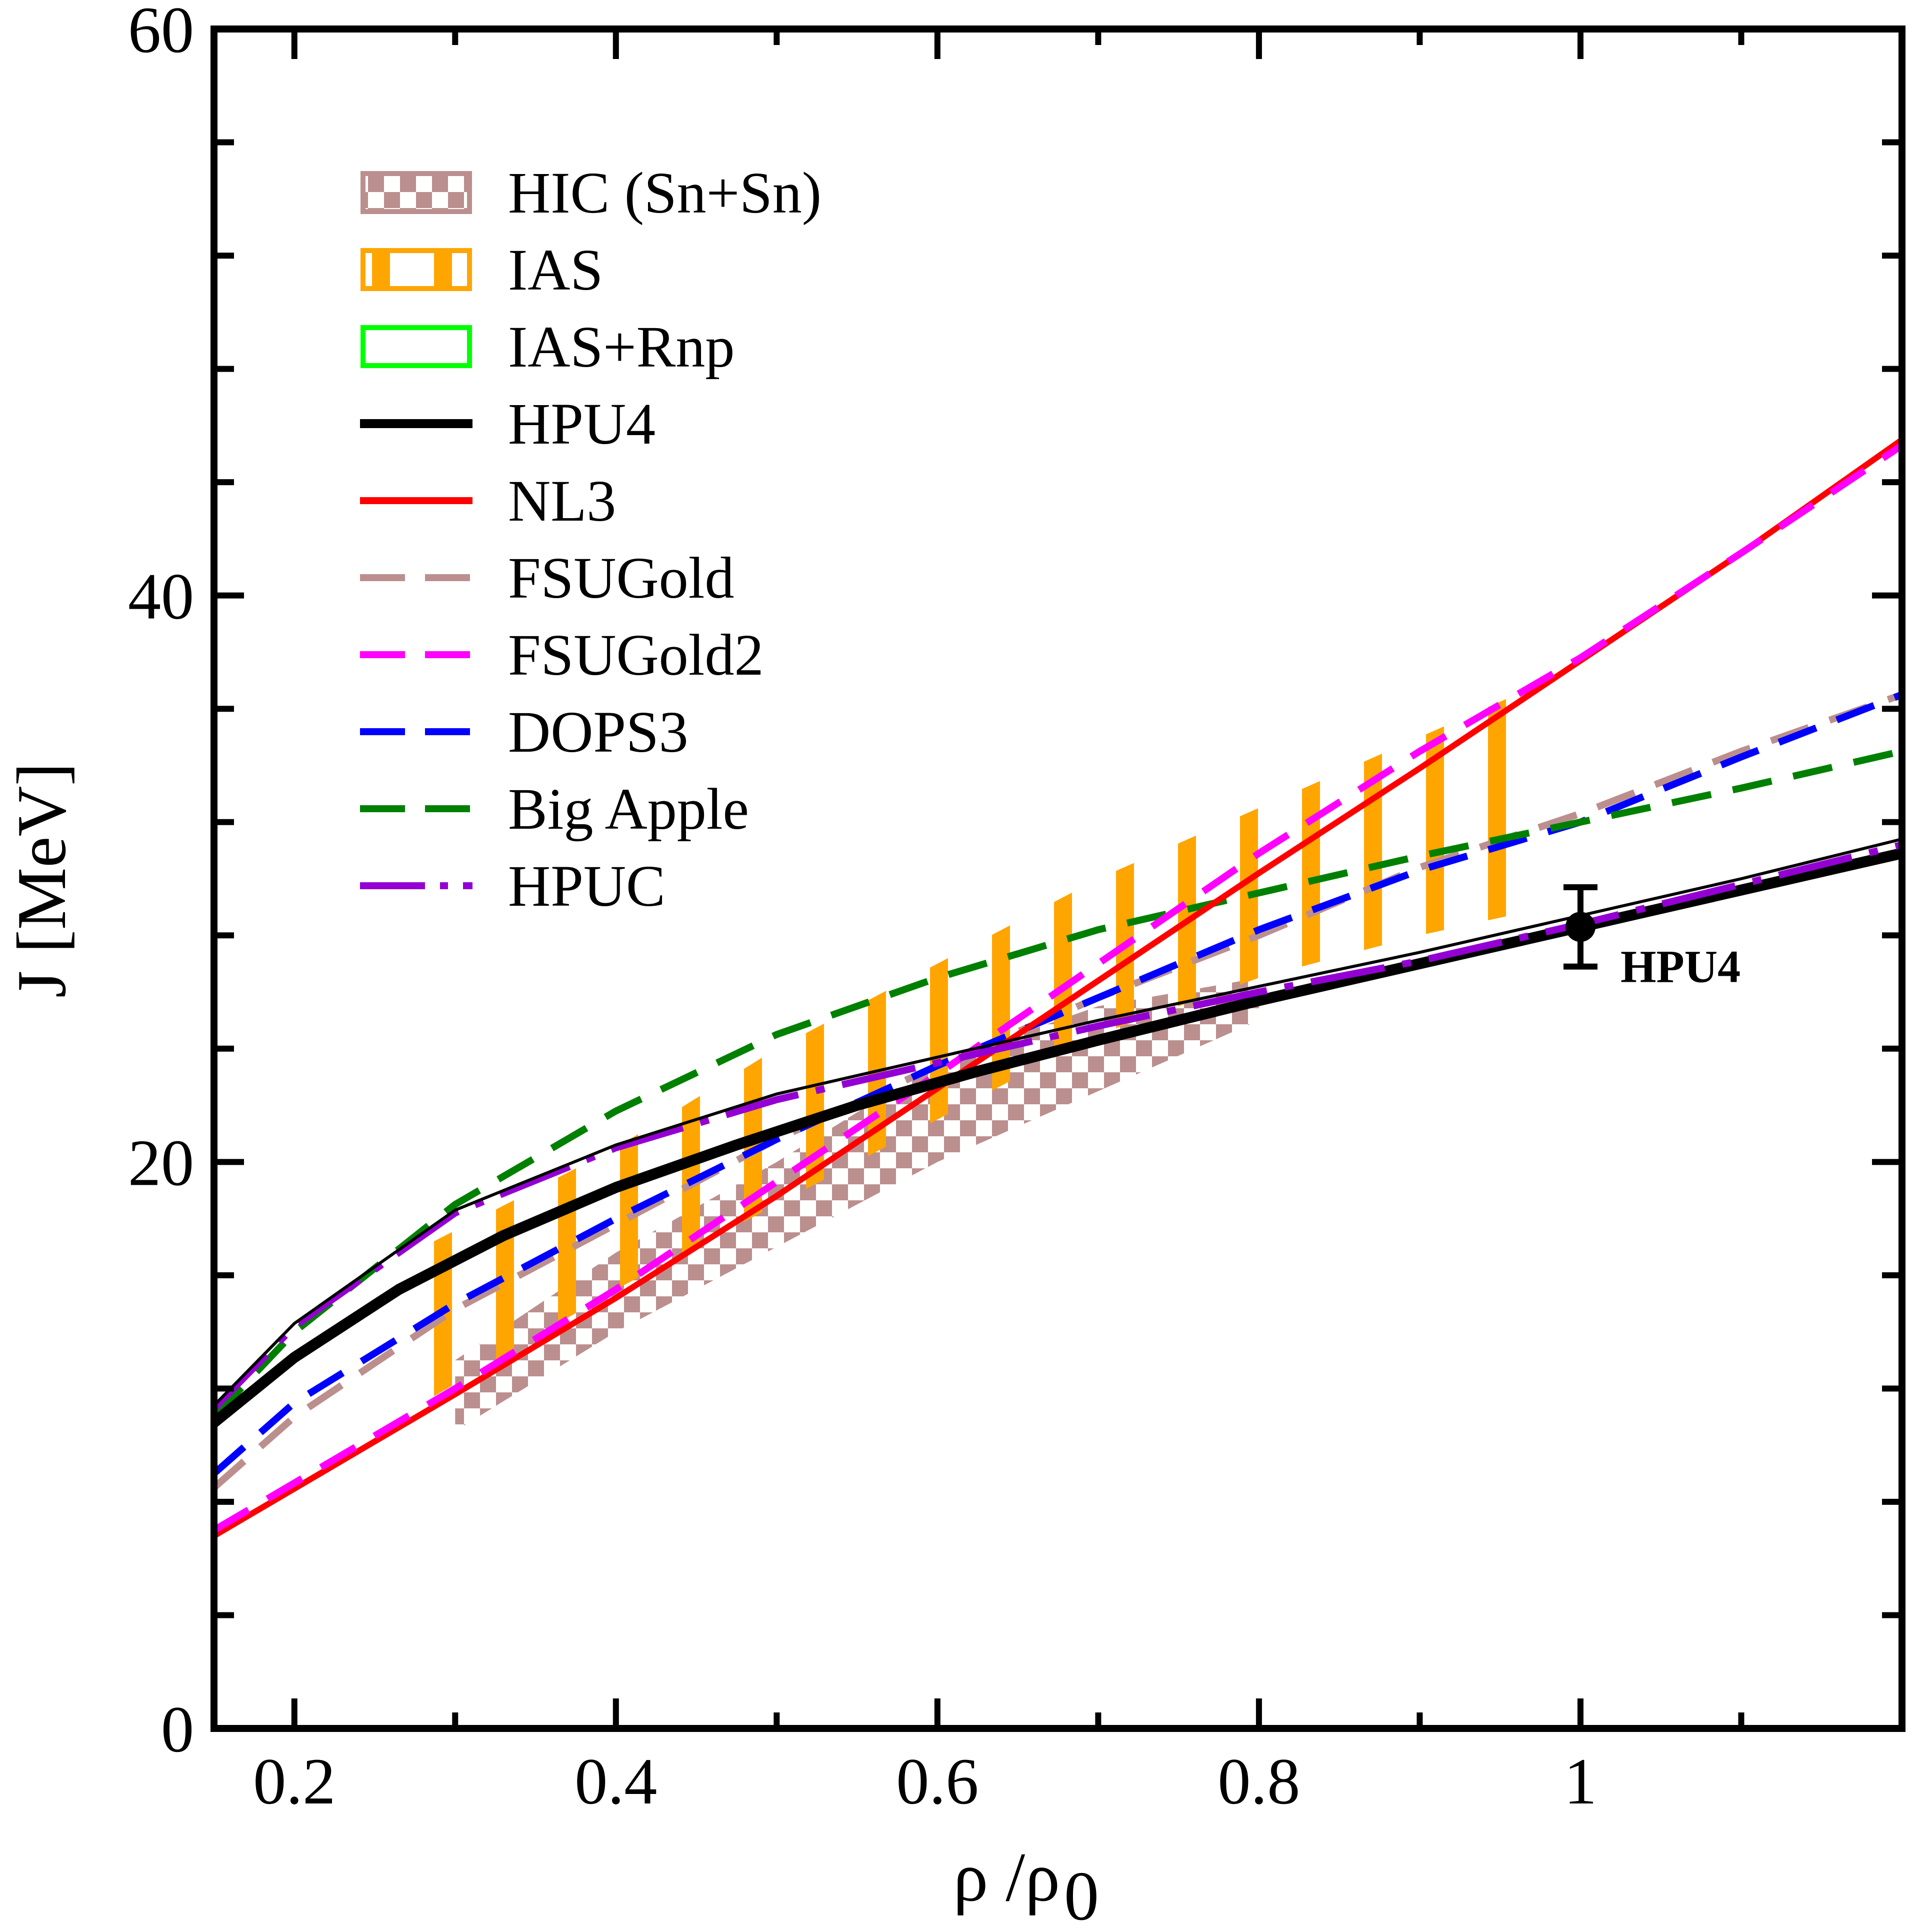  Describe the element at coordinates (161, 596) in the screenshot. I see `y-tick-label: 40` at that location.